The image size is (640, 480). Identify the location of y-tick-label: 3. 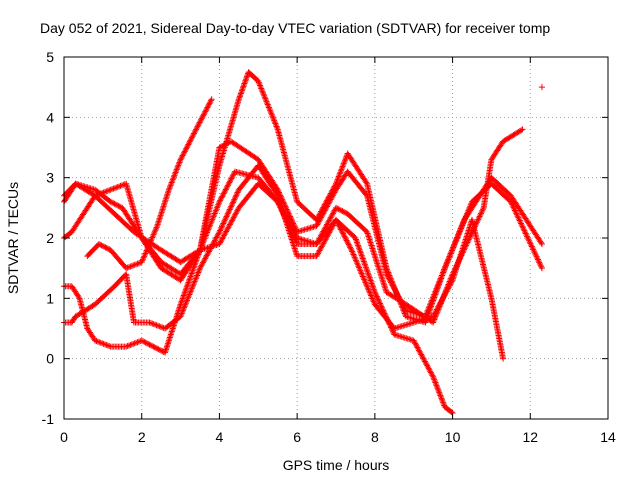
(50, 178).